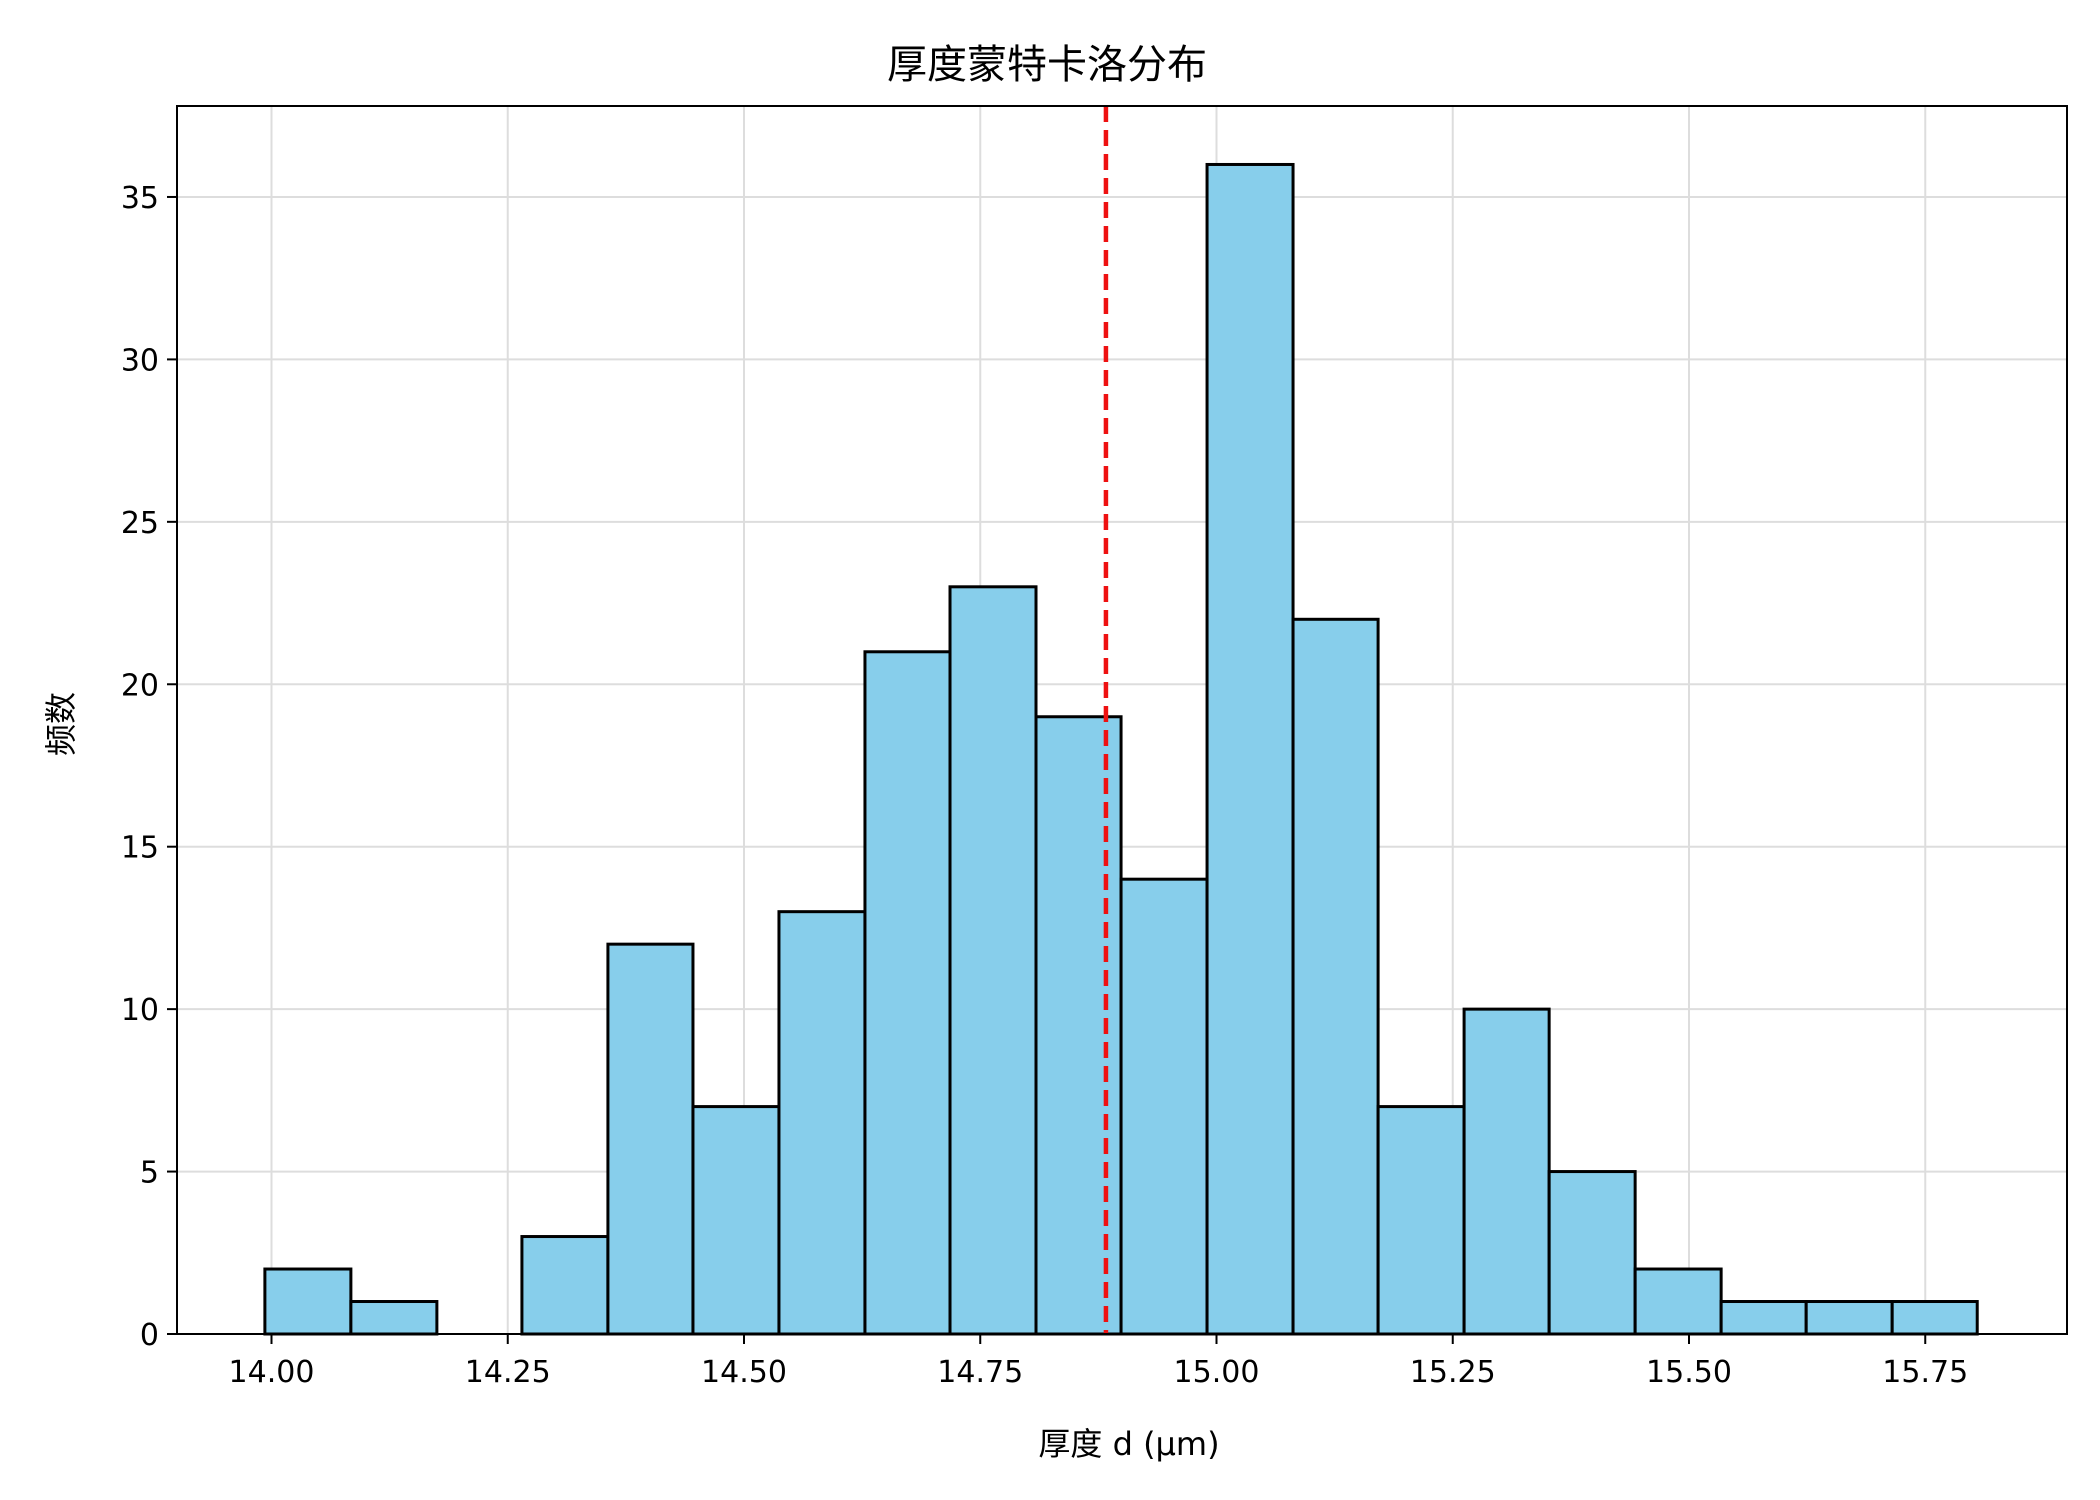  I want to click on y-axis-ticks: 0 5 10 15 20 25 30 35, so click(149, 767).